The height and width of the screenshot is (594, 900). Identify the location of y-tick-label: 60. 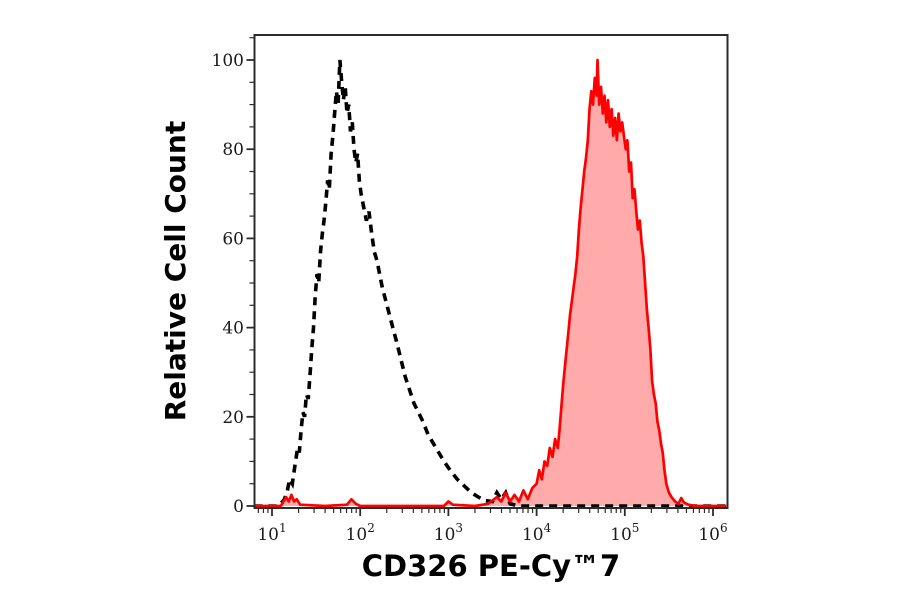
(233, 239).